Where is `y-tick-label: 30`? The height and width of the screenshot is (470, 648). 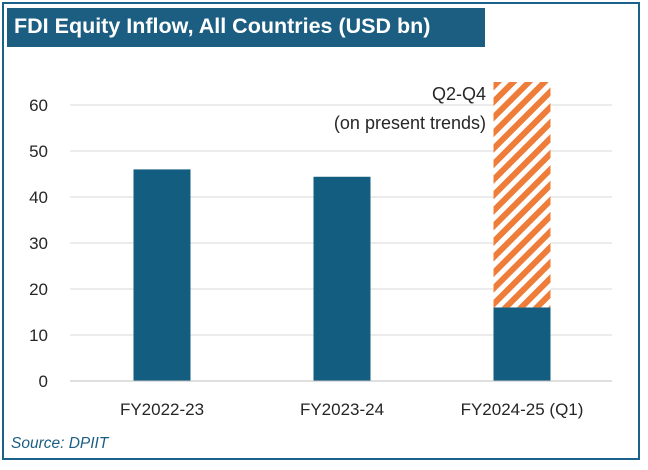
y-tick-label: 30 is located at coordinates (38, 243).